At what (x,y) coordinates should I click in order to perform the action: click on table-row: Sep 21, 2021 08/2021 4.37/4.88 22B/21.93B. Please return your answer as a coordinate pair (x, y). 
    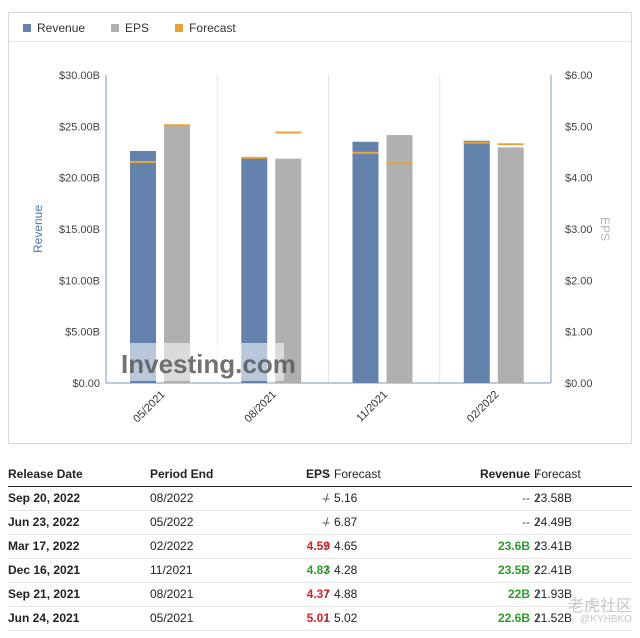
    Looking at the image, I should click on (320, 595).